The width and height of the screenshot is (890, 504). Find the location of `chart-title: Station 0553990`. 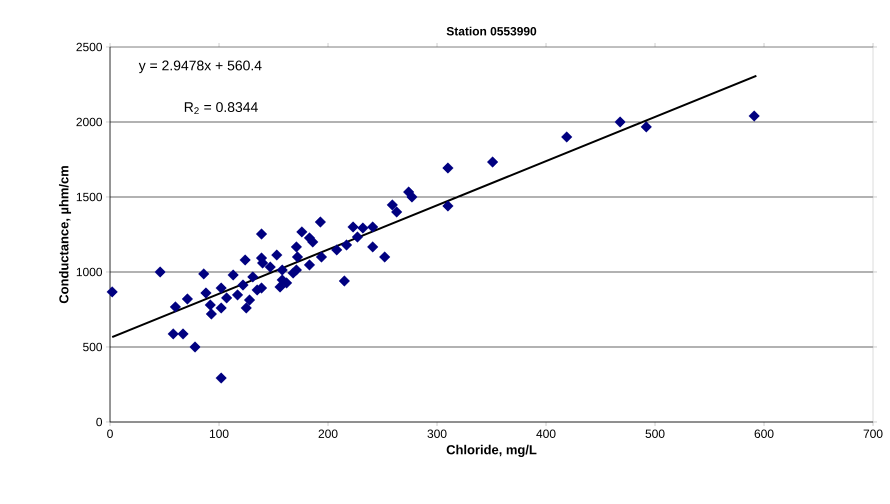

chart-title: Station 0553990 is located at coordinates (491, 31).